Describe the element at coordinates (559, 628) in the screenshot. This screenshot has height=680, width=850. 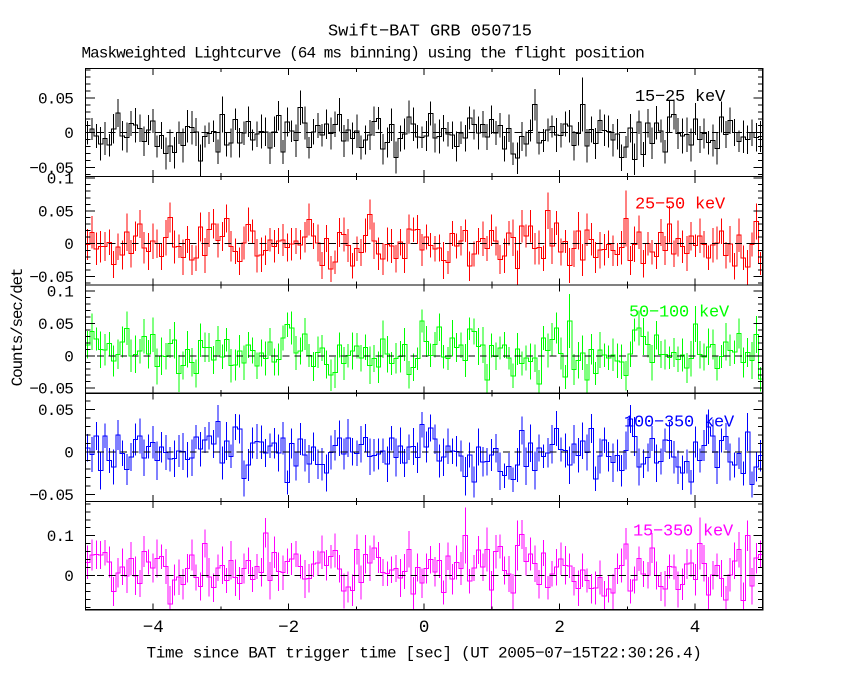
I see `svg-text: 2` at that location.